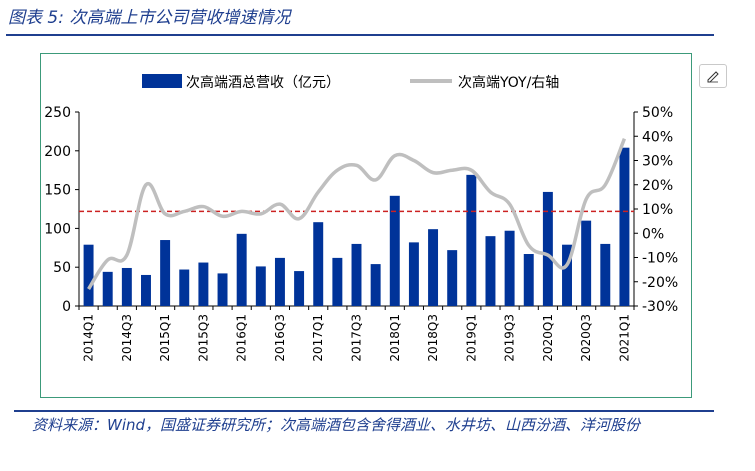  What do you see at coordinates (57, 152) in the screenshot?
I see `y-left-tick-label: 200` at bounding box center [57, 152].